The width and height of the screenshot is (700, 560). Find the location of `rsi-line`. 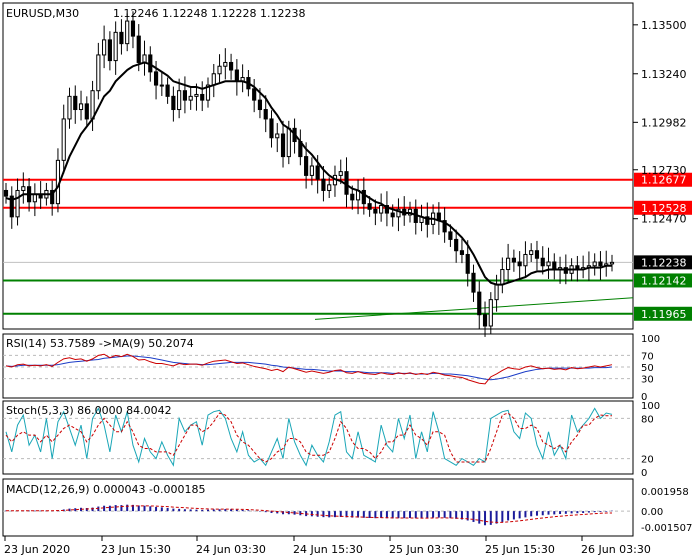

rsi-line is located at coordinates (309, 369).